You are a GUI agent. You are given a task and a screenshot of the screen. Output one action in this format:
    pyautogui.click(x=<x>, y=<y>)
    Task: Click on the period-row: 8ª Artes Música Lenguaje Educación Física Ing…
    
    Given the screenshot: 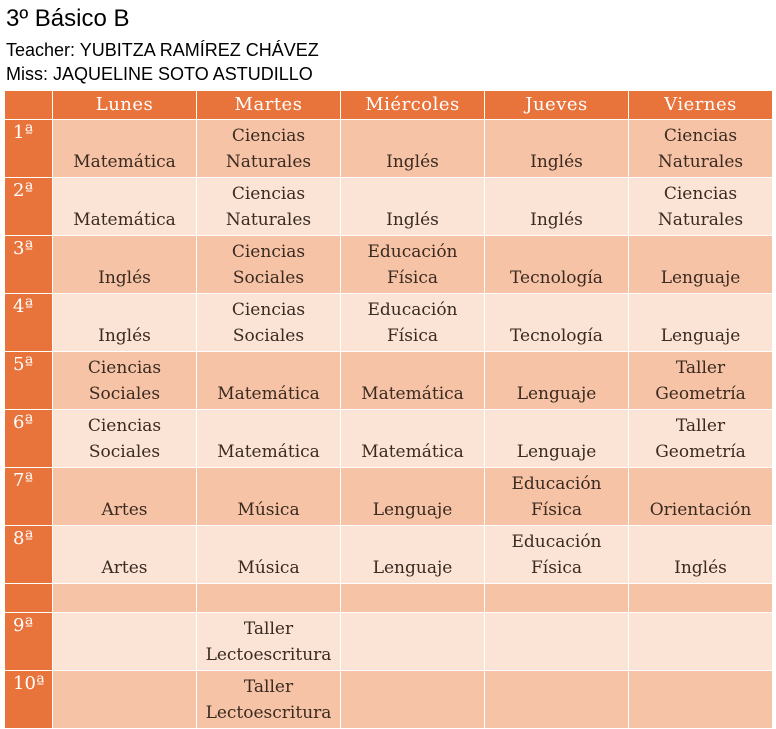 What is the action you would take?
    pyautogui.click(x=388, y=554)
    